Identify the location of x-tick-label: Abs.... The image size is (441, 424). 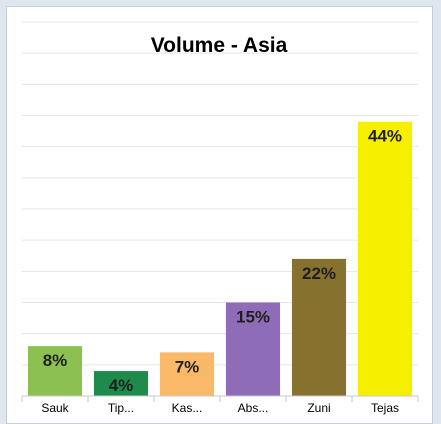
(253, 408).